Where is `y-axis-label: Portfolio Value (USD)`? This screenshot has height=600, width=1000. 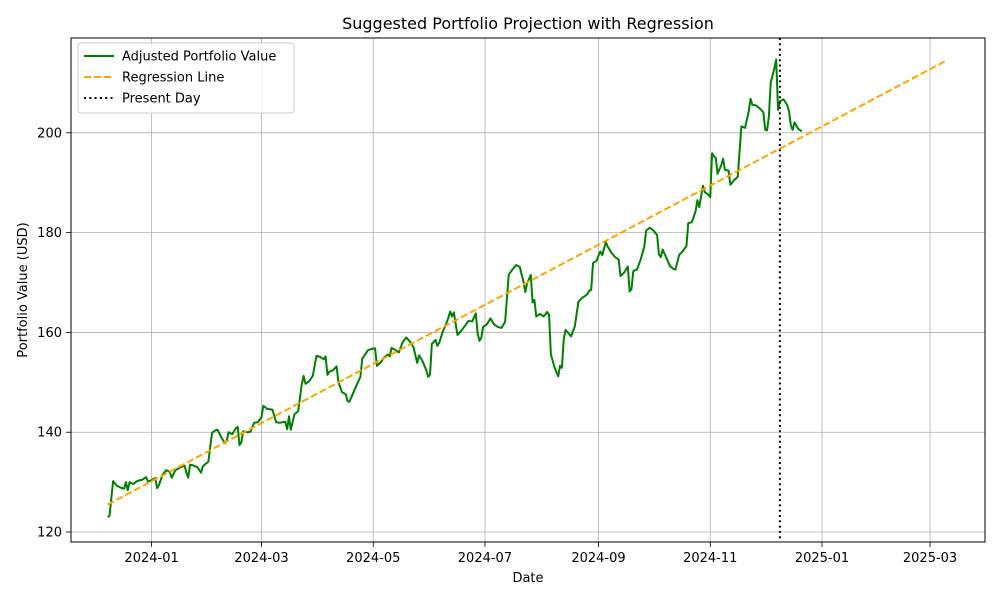 y-axis-label: Portfolio Value (USD) is located at coordinates (23, 289).